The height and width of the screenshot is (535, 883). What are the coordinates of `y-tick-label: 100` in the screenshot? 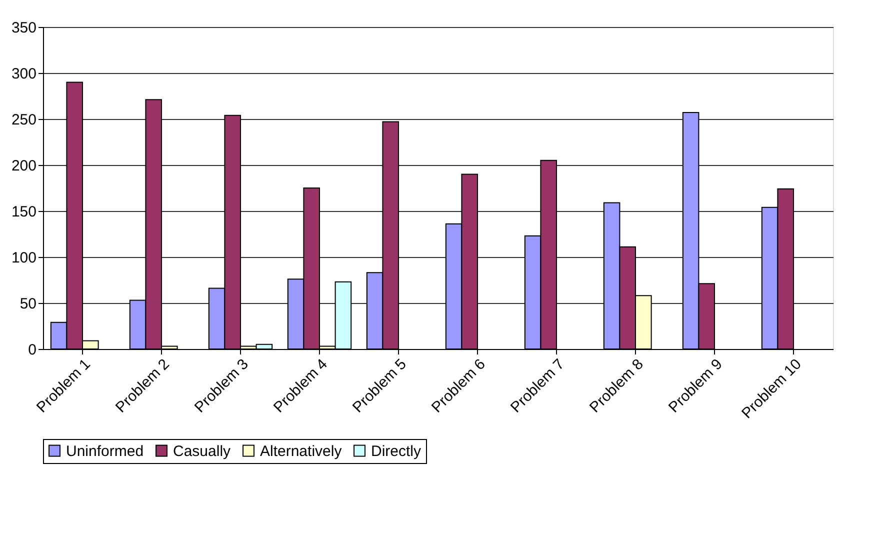 It's located at (23, 258).